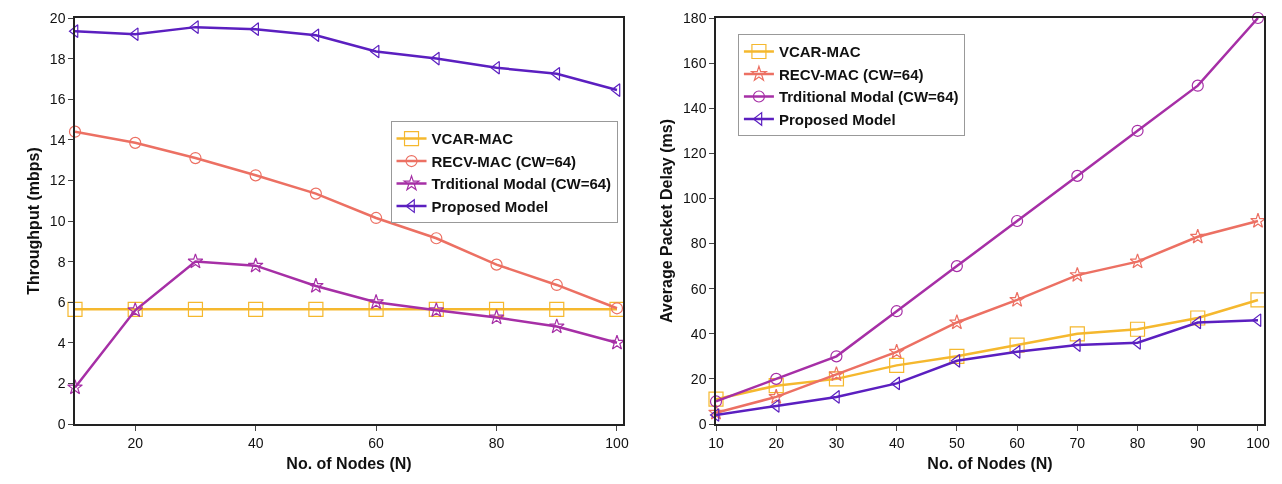 The image size is (1282, 484). What do you see at coordinates (61, 383) in the screenshot?
I see `y-tick-label: 2` at bounding box center [61, 383].